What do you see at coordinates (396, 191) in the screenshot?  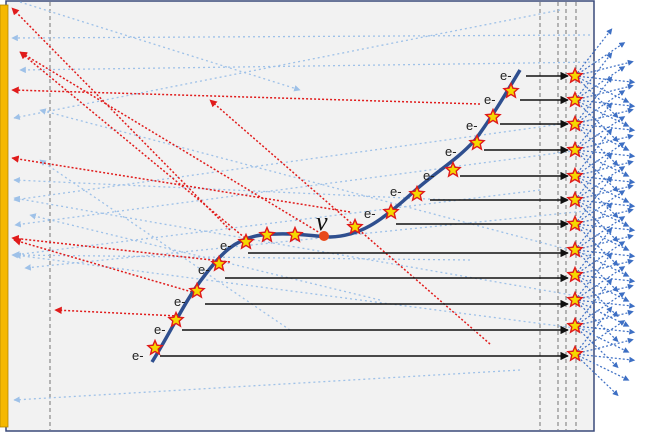 I see `electron-label-6: e-` at bounding box center [396, 191].